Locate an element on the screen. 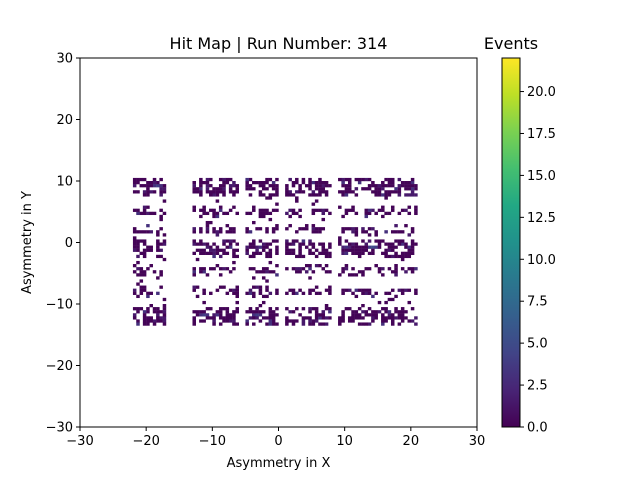 The width and height of the screenshot is (640, 480). x-tick-label: −10 is located at coordinates (212, 441).